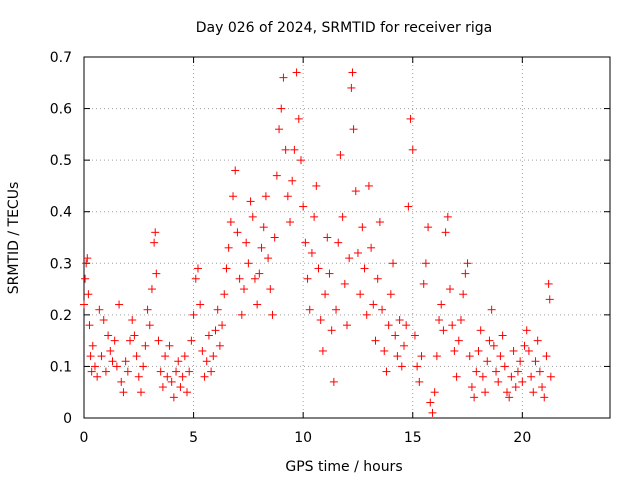 The width and height of the screenshot is (640, 480). Describe the element at coordinates (303, 438) in the screenshot. I see `x-tick-label: 10` at that location.